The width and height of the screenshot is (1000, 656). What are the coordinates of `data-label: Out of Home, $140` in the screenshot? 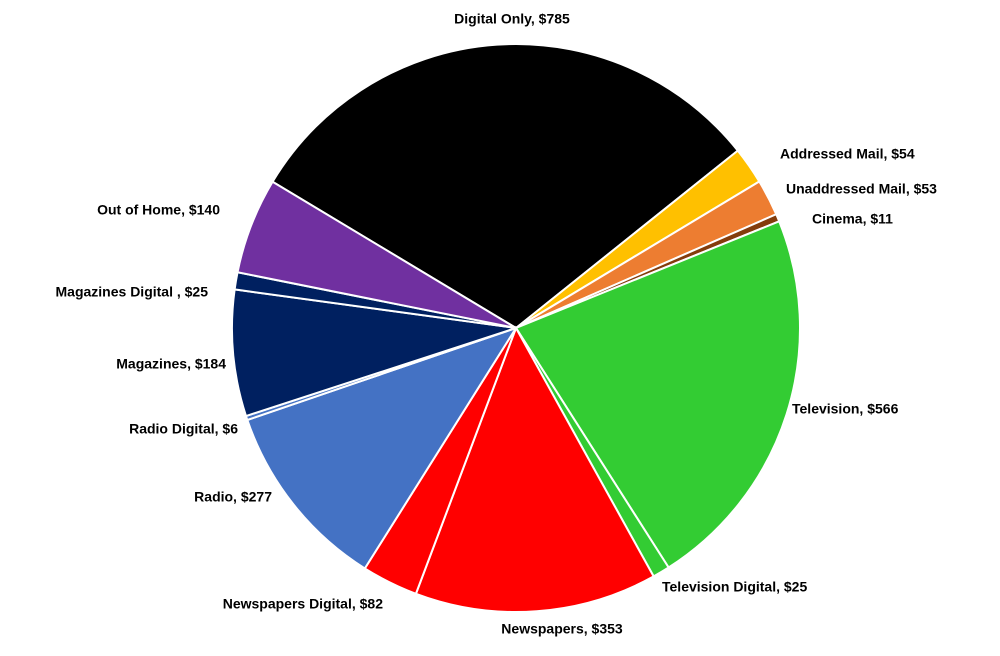 It's located at (158, 210).